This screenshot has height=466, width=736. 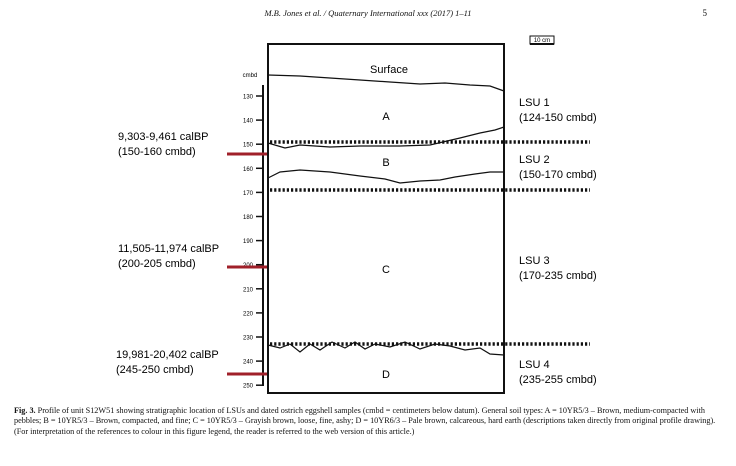 I want to click on date-3-age: 19,981-20,402 calBP, so click(x=167, y=355).